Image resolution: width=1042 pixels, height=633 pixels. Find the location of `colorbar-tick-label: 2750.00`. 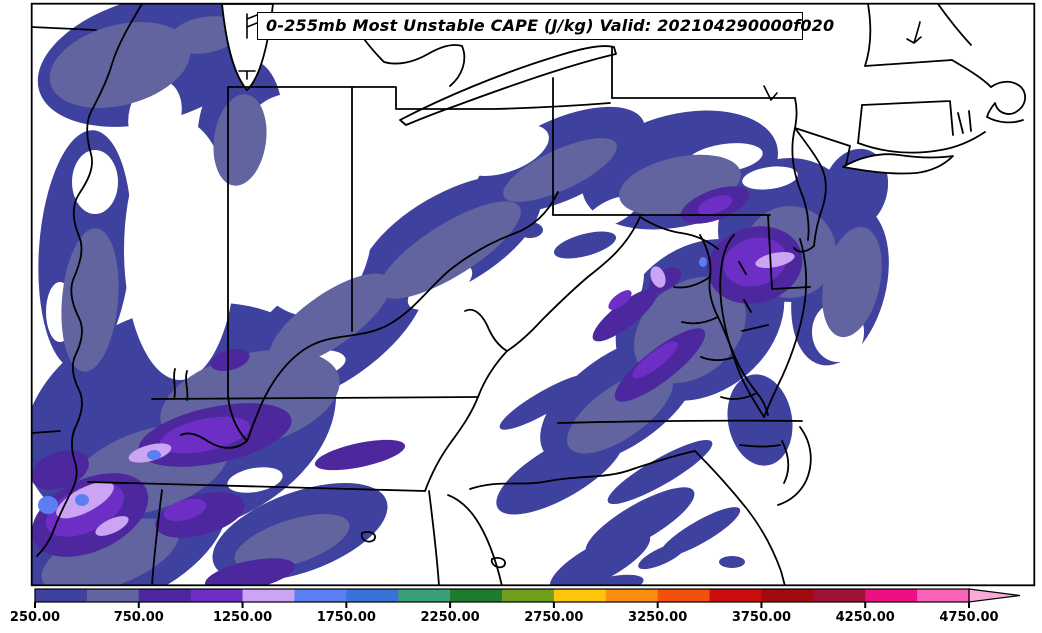

colorbar-tick-label: 2750.00 is located at coordinates (553, 617).